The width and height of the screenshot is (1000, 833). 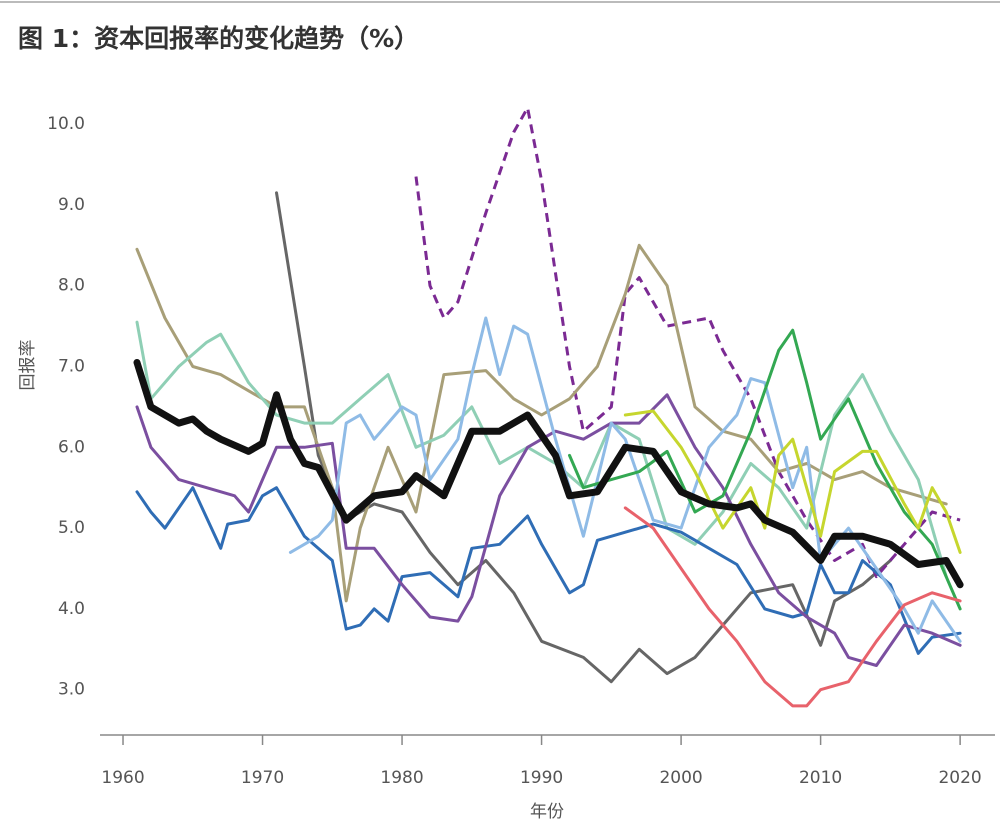 What do you see at coordinates (71, 367) in the screenshot?
I see `y-tick-label: 7.0` at bounding box center [71, 367].